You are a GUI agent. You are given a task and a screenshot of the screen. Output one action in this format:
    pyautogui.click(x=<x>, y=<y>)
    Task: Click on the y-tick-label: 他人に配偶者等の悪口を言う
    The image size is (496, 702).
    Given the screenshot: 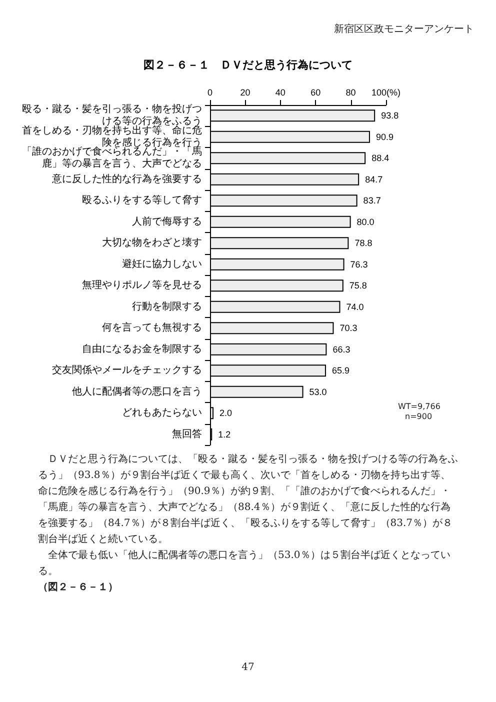 What is the action you would take?
    pyautogui.click(x=137, y=391)
    